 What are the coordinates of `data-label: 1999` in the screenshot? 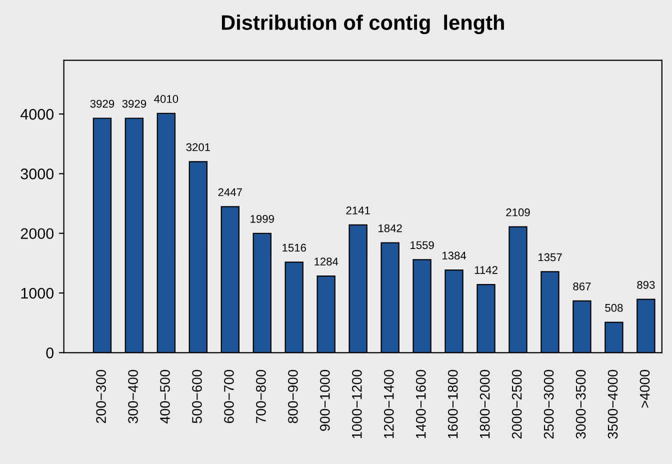 It's located at (262, 218).